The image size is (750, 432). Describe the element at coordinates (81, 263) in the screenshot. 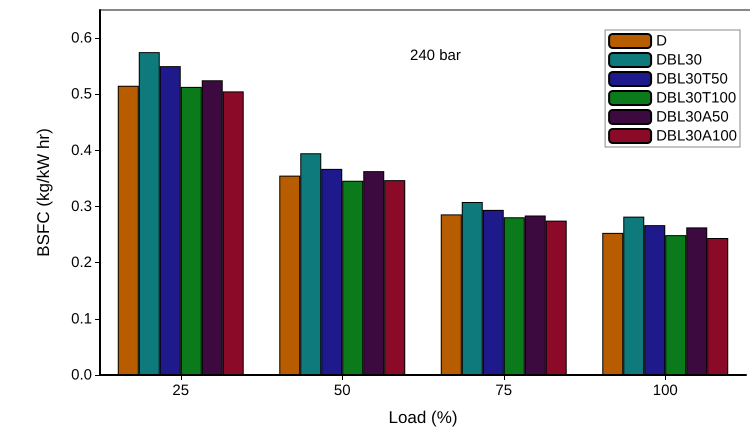

I see `y-tick-label: 0.2` at that location.